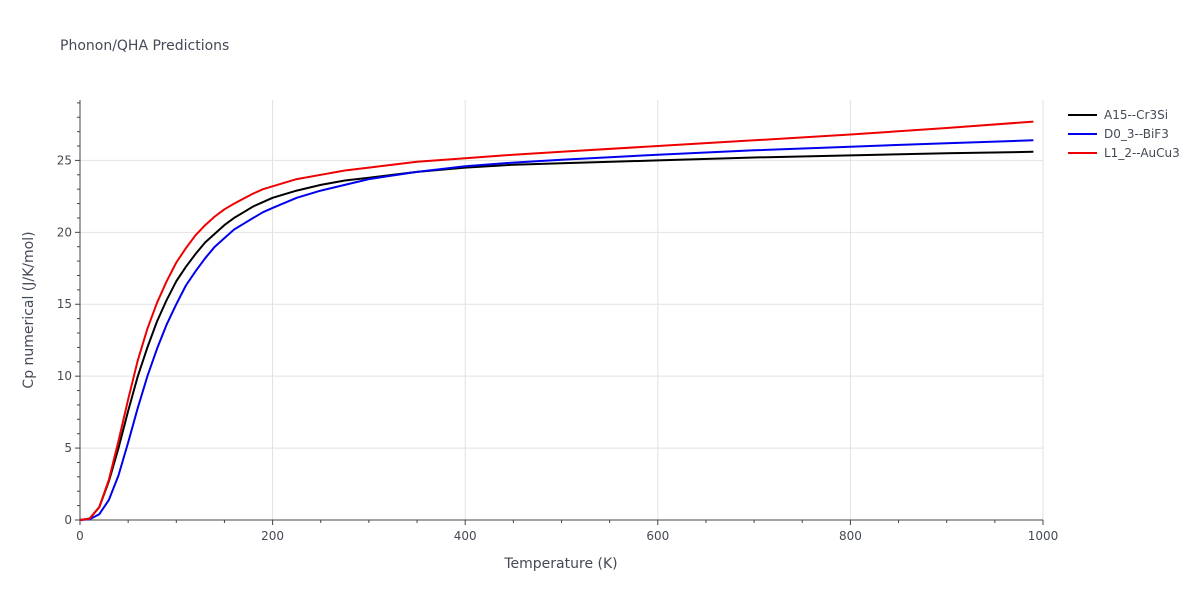 This screenshot has height=600, width=1200. I want to click on x-tick-label: 0, so click(80, 536).